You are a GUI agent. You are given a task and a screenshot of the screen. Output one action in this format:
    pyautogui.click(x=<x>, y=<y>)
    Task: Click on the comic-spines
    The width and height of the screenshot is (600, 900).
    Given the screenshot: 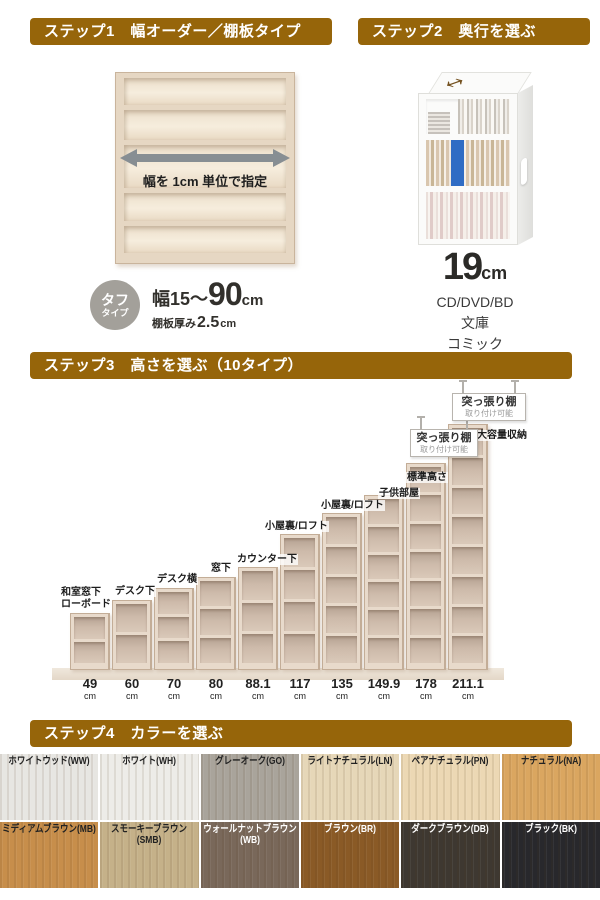 What is the action you would take?
    pyautogui.click(x=468, y=215)
    